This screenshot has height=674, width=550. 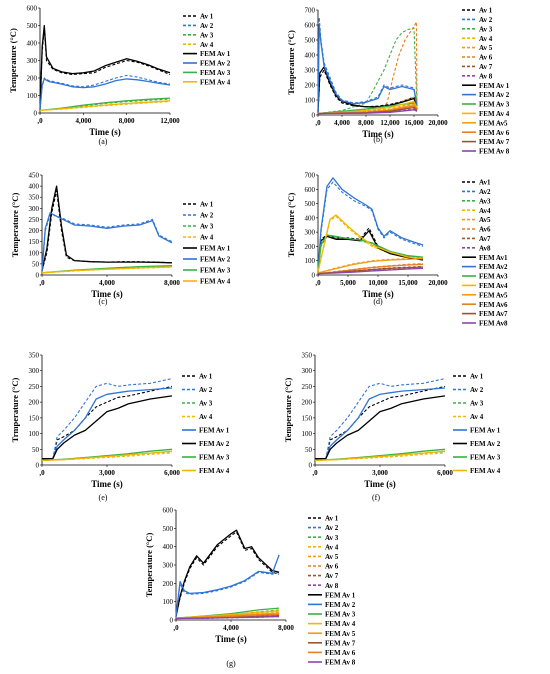 What do you see at coordinates (36, 264) in the screenshot?
I see `y-tick-label: 50` at bounding box center [36, 264].